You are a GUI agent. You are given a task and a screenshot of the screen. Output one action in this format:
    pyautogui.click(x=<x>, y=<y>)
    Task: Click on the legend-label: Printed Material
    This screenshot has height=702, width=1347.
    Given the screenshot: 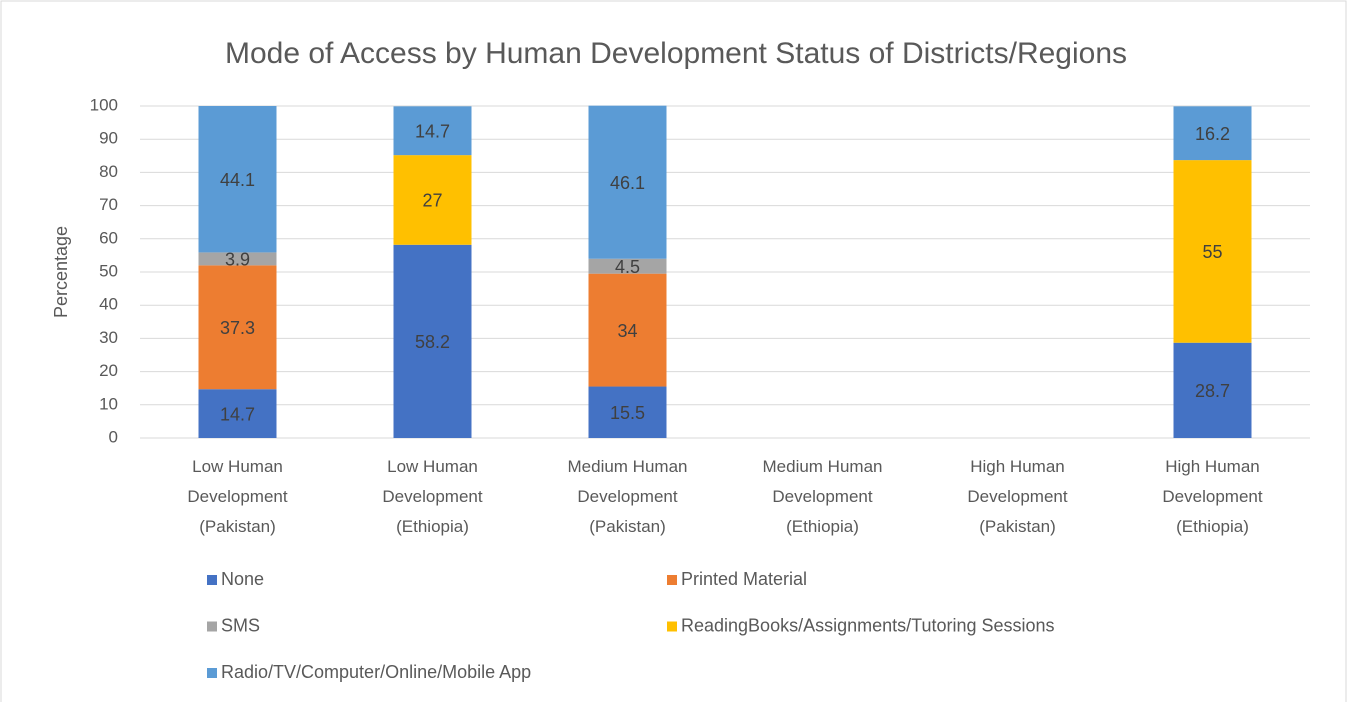 What is the action you would take?
    pyautogui.click(x=744, y=579)
    